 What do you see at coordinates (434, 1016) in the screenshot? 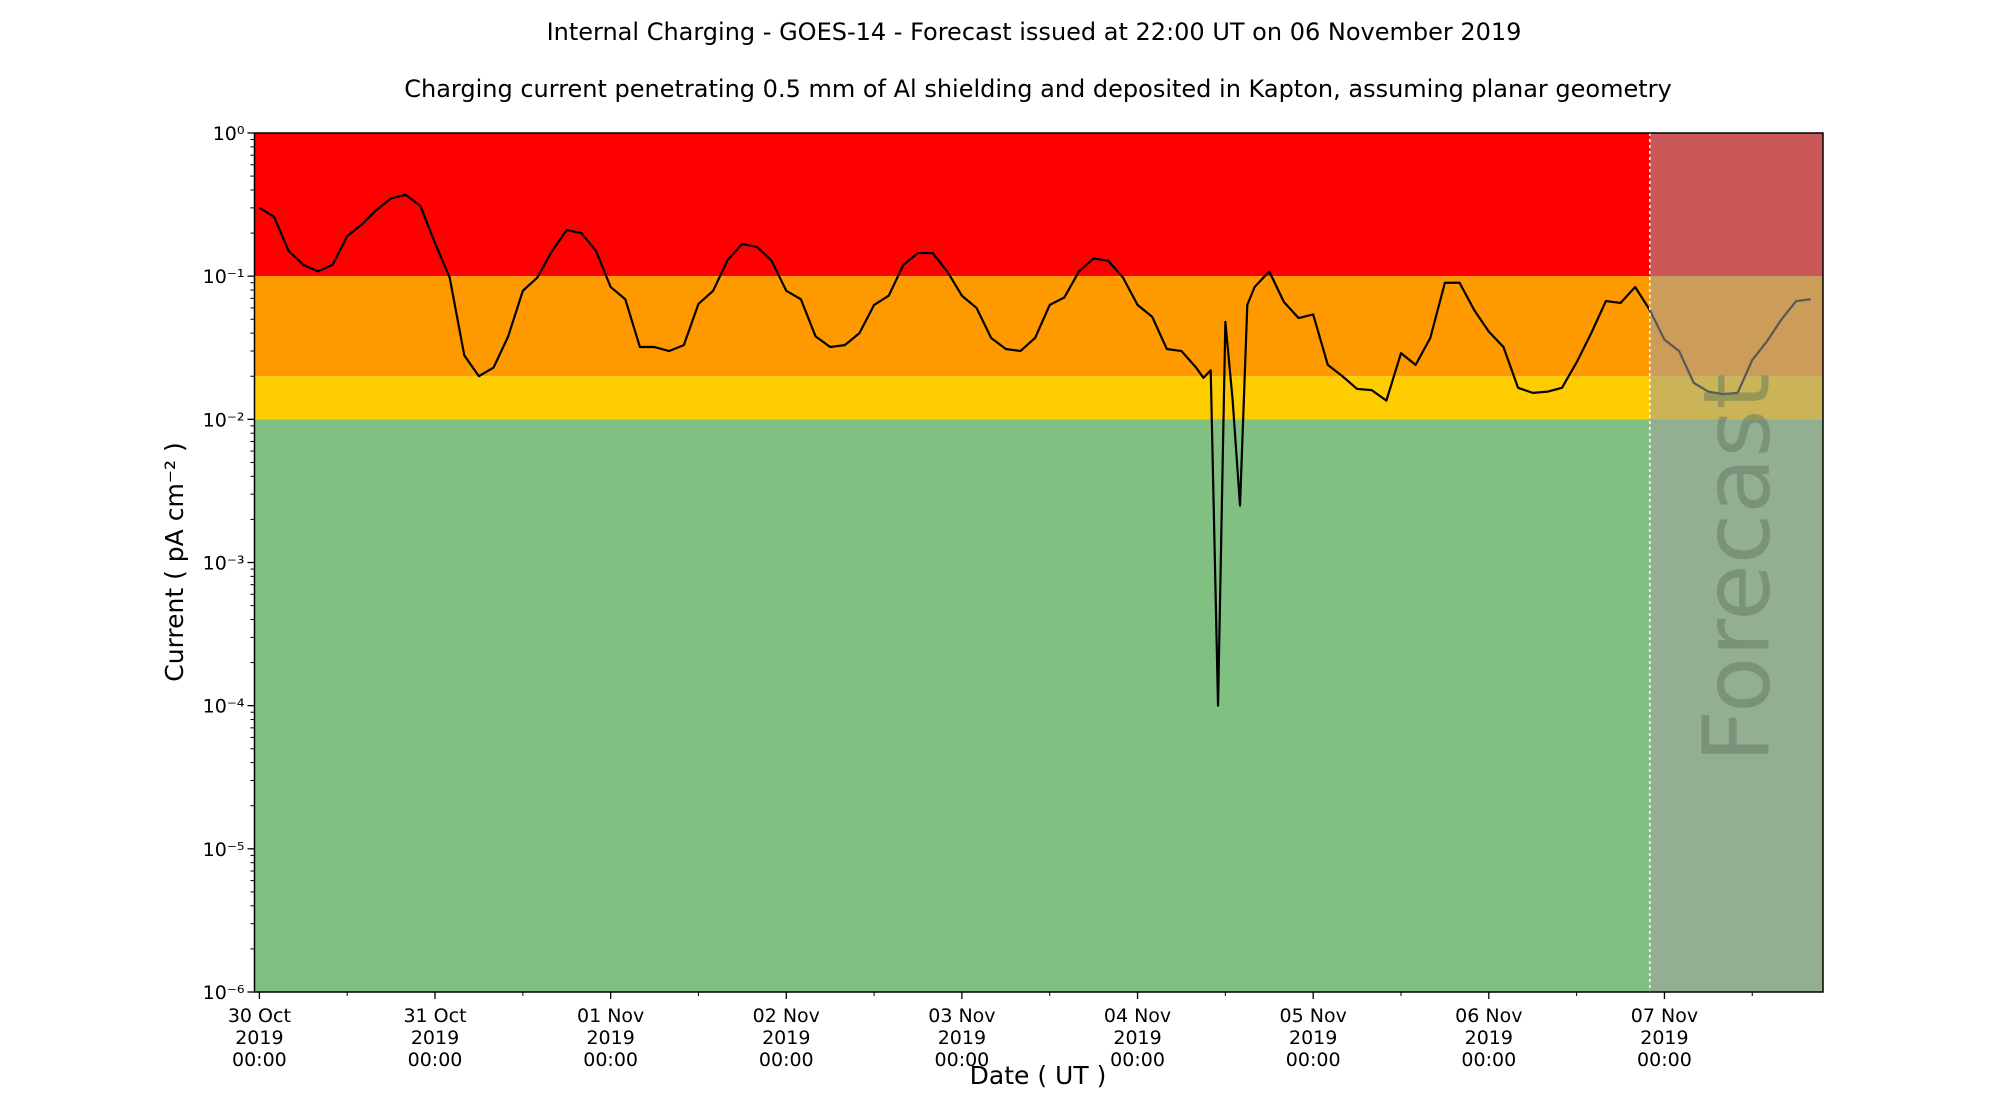
I see `x-tick-label: 31 Oct` at bounding box center [434, 1016].